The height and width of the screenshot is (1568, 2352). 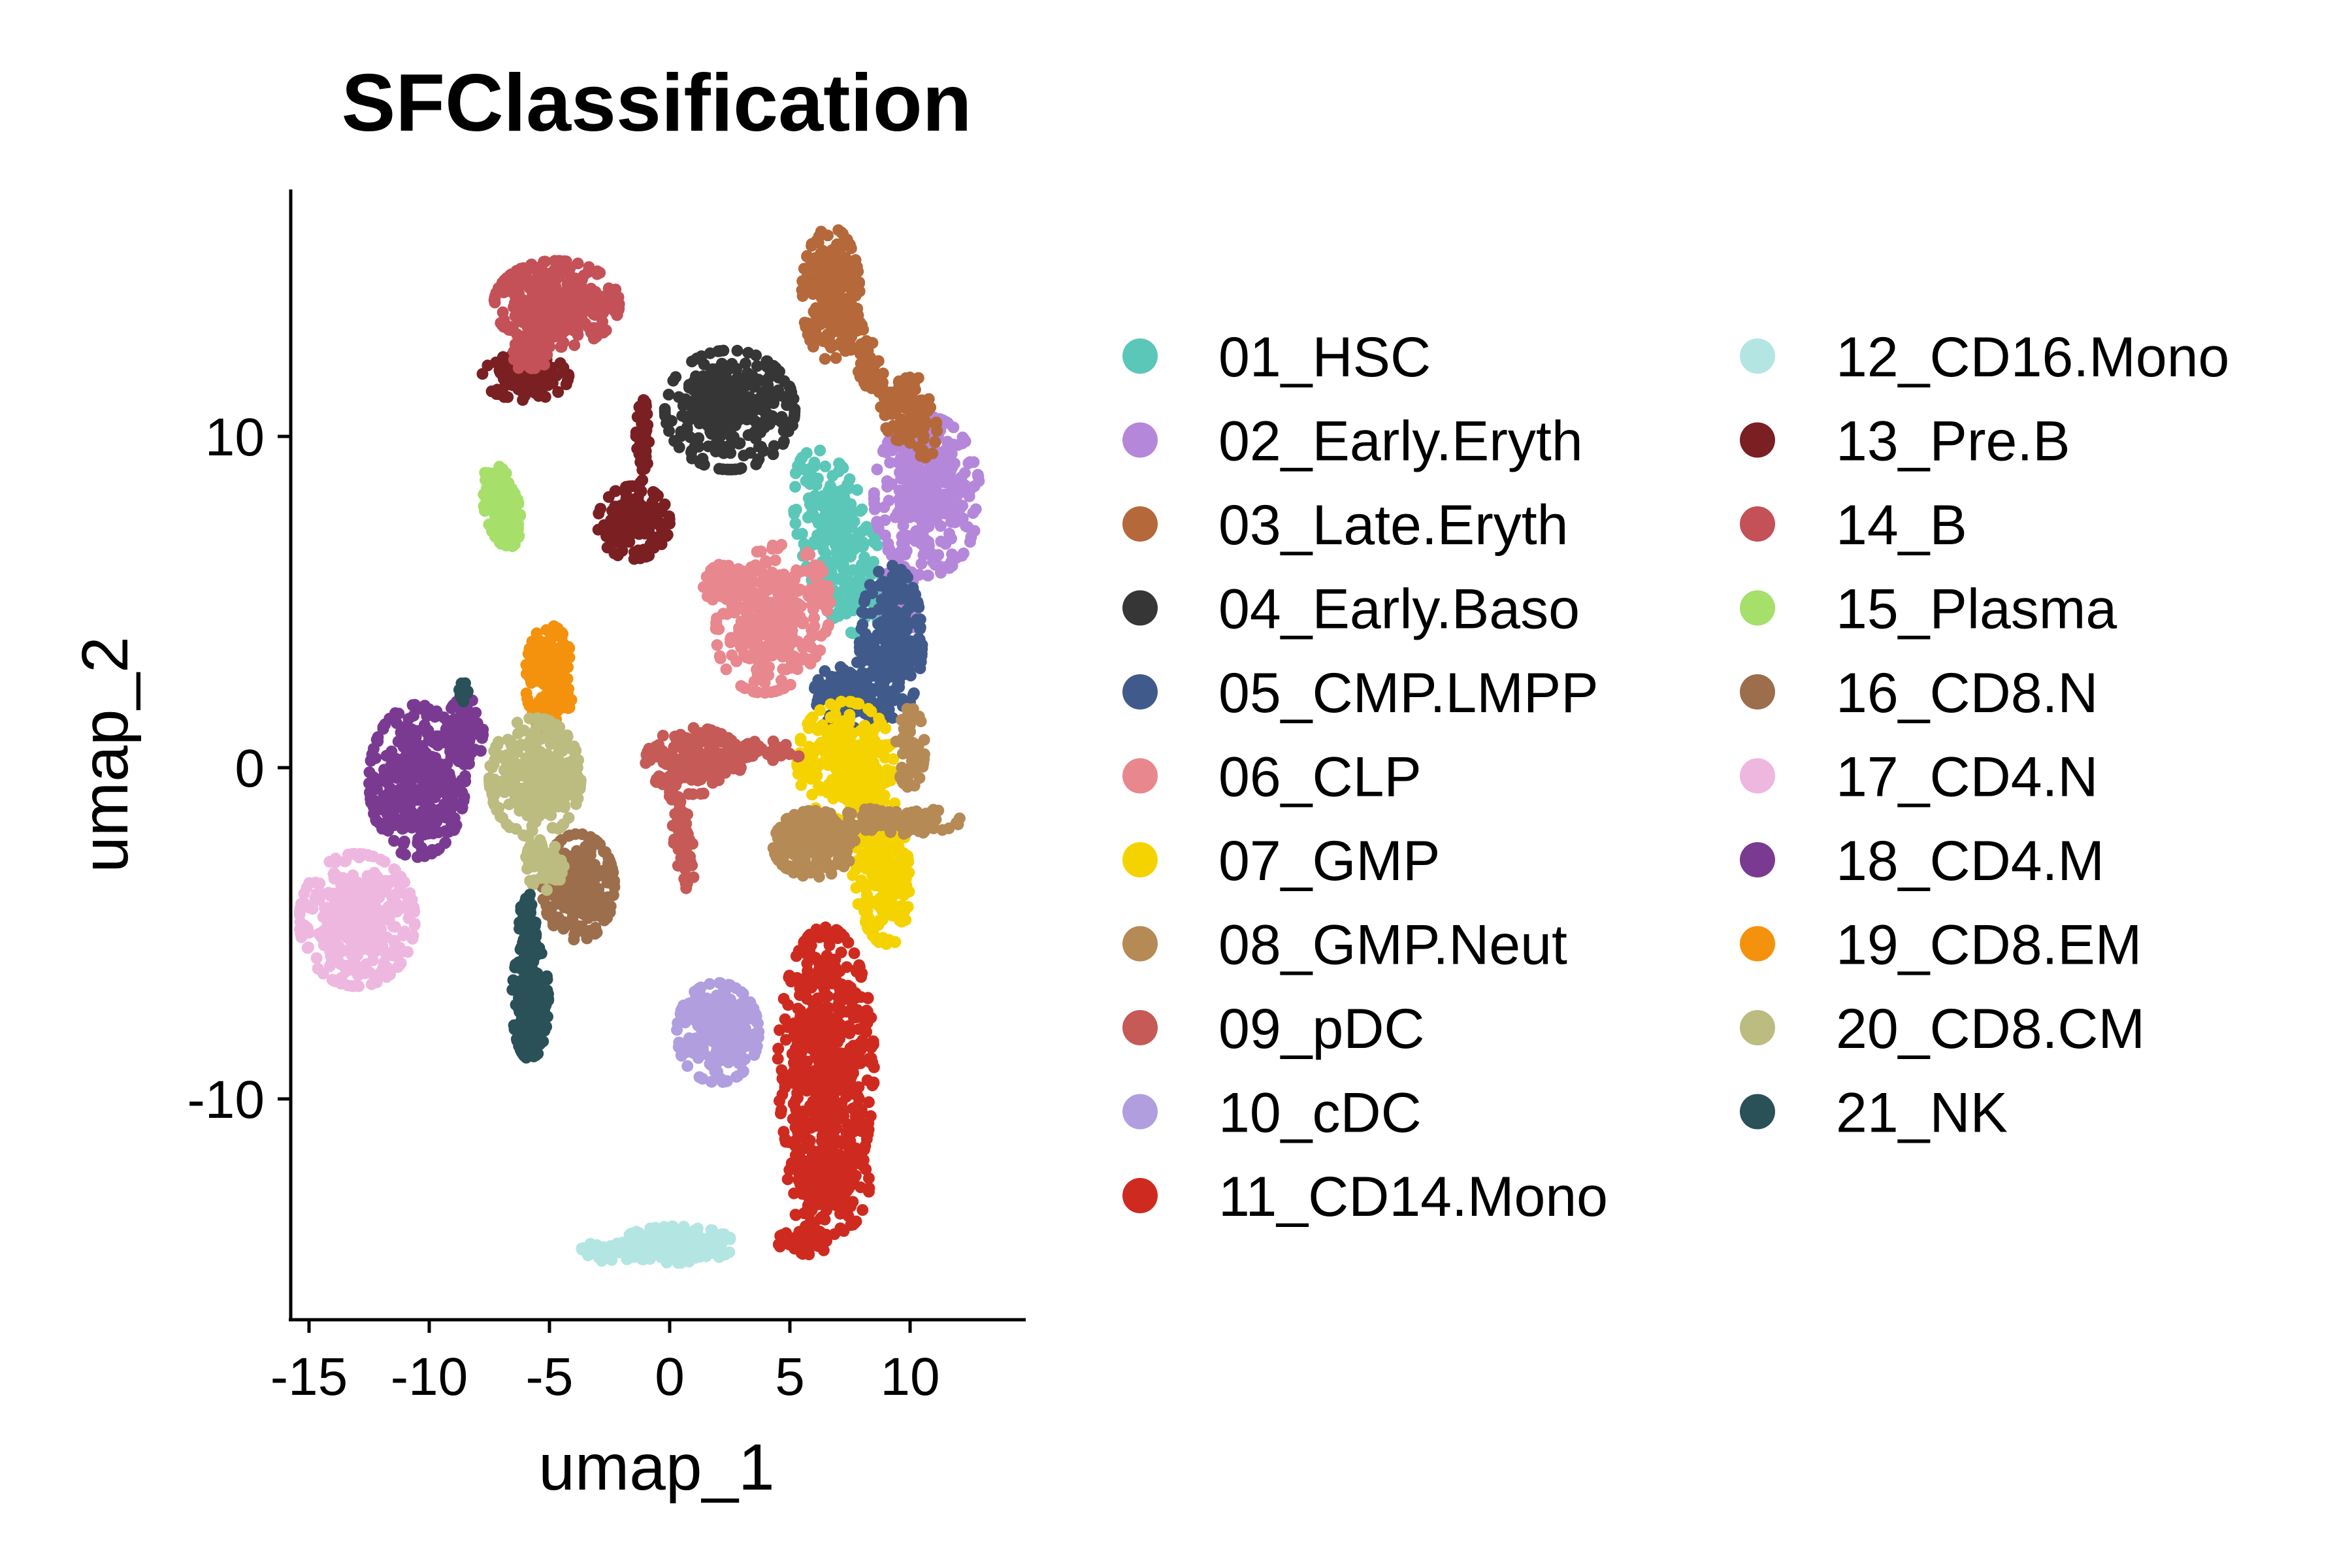 I want to click on cluster-10_cDC, so click(x=718, y=1032).